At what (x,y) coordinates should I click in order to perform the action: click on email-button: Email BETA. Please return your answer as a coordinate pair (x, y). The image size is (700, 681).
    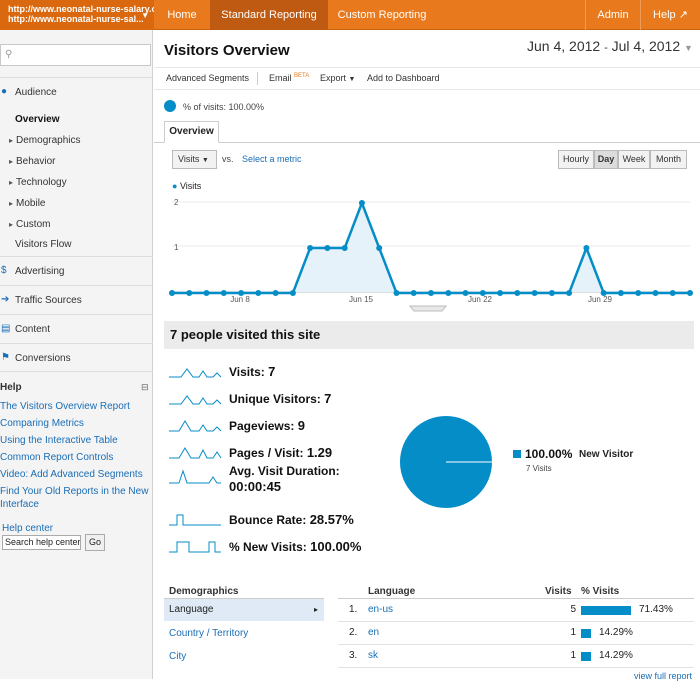
    Looking at the image, I should click on (289, 78).